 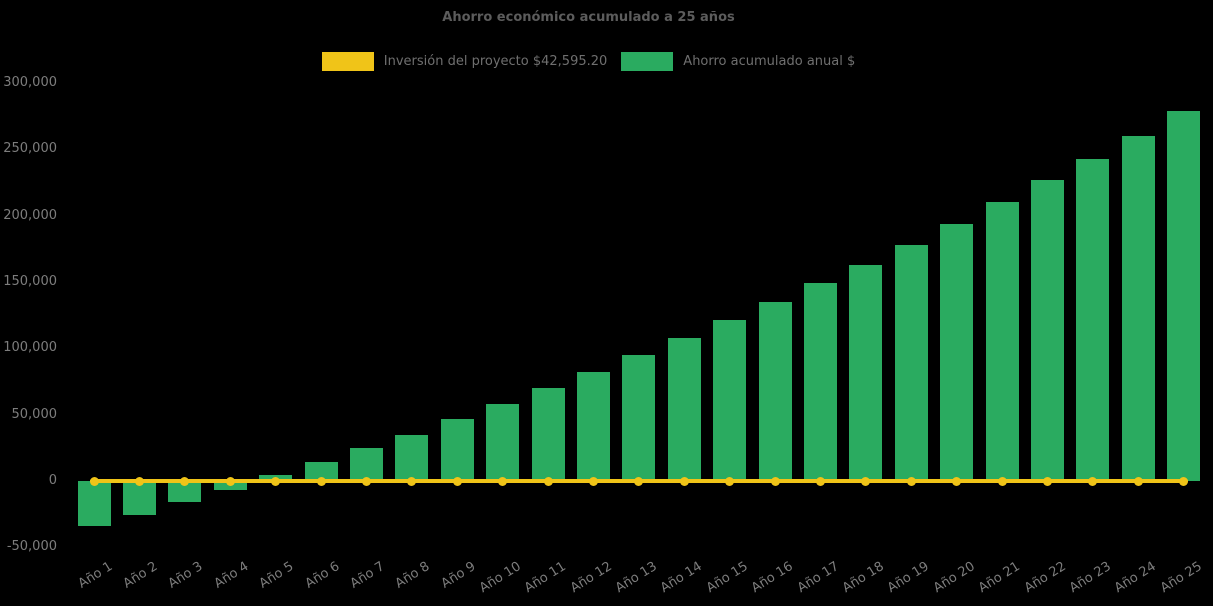 What do you see at coordinates (185, 492) in the screenshot?
I see `bar-año-3` at bounding box center [185, 492].